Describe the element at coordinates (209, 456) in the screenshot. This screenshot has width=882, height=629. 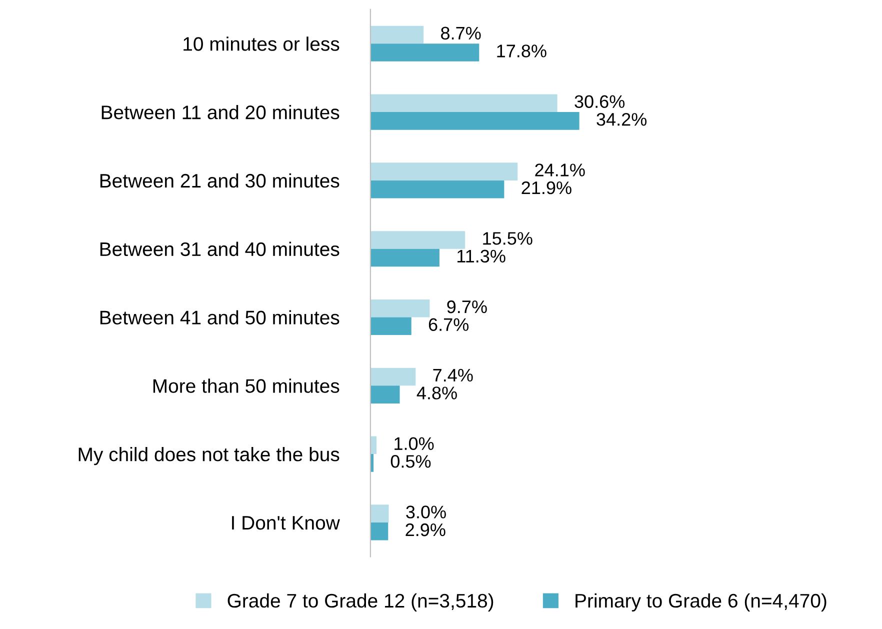
I see `y-tick-label: My child does not take the bus` at that location.